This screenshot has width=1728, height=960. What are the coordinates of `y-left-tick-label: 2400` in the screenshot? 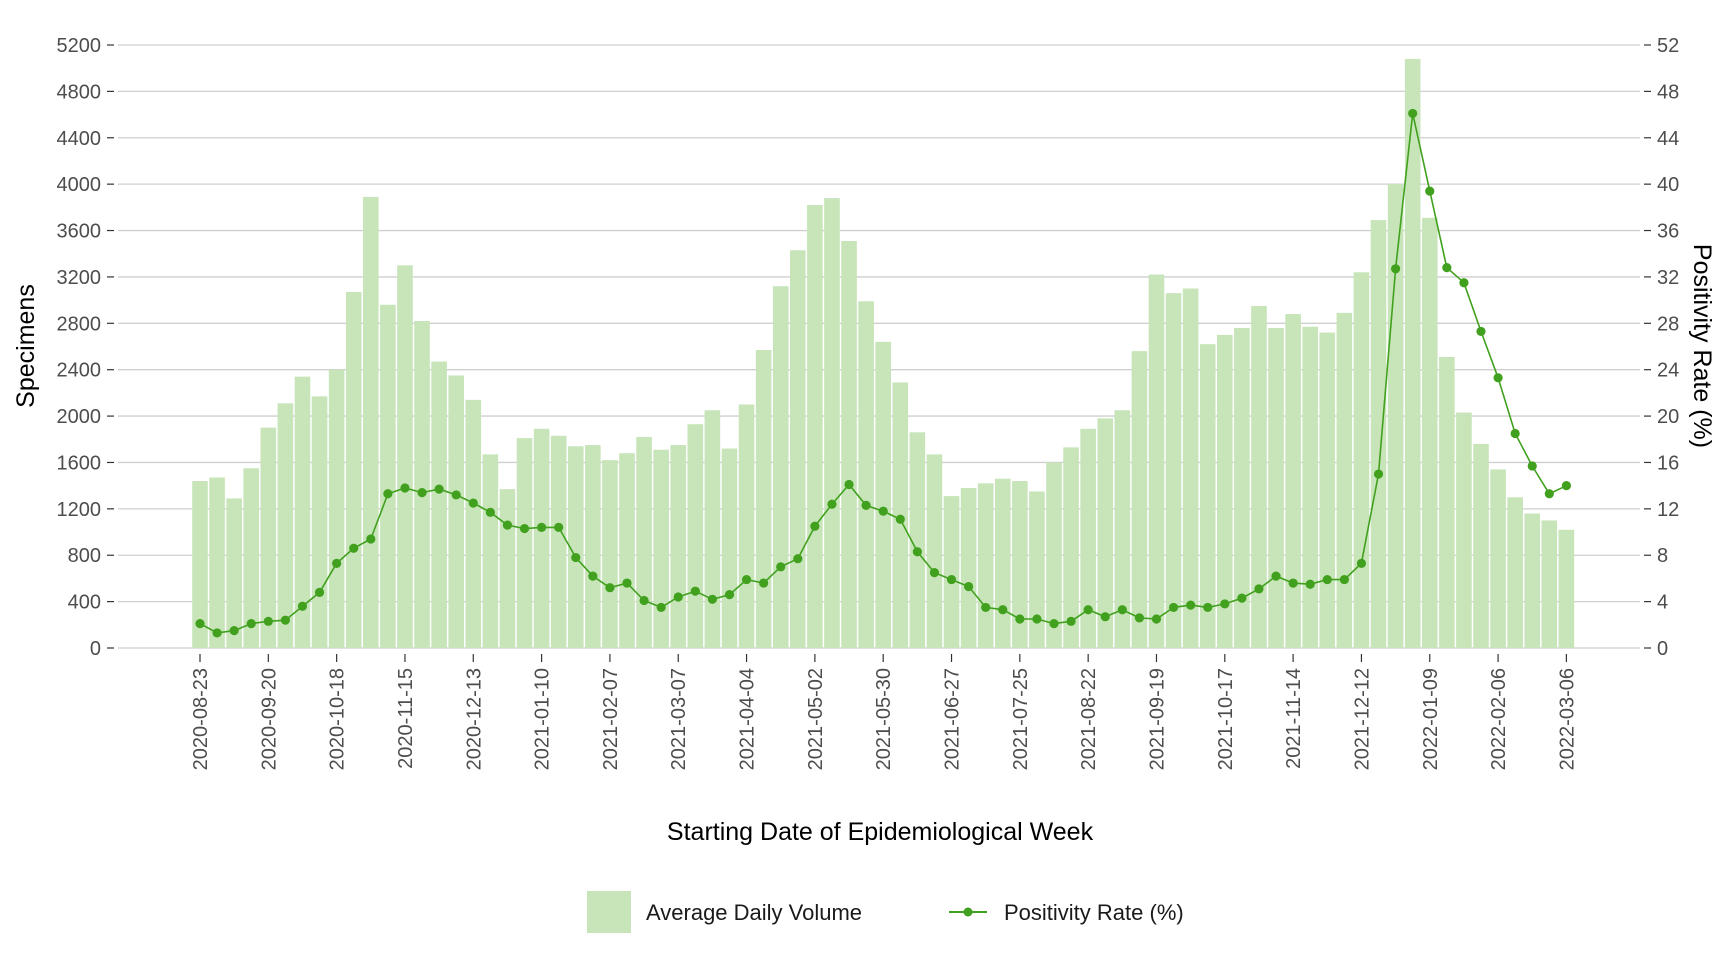 It's located at (79, 371).